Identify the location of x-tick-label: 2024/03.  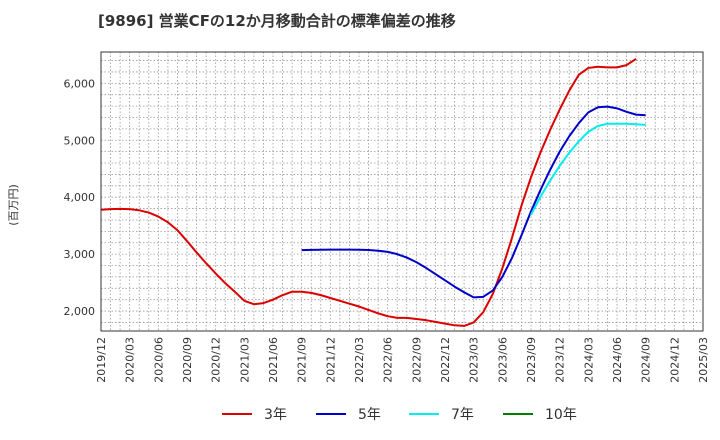
(588, 360).